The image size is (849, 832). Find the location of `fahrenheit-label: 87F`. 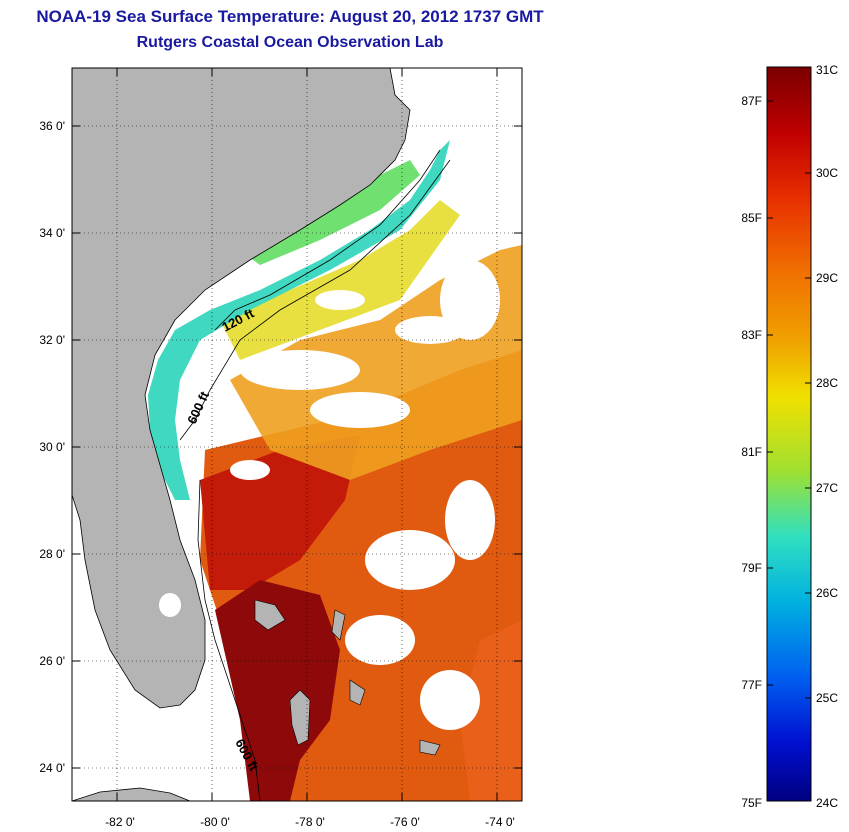

fahrenheit-label: 87F is located at coordinates (751, 101).